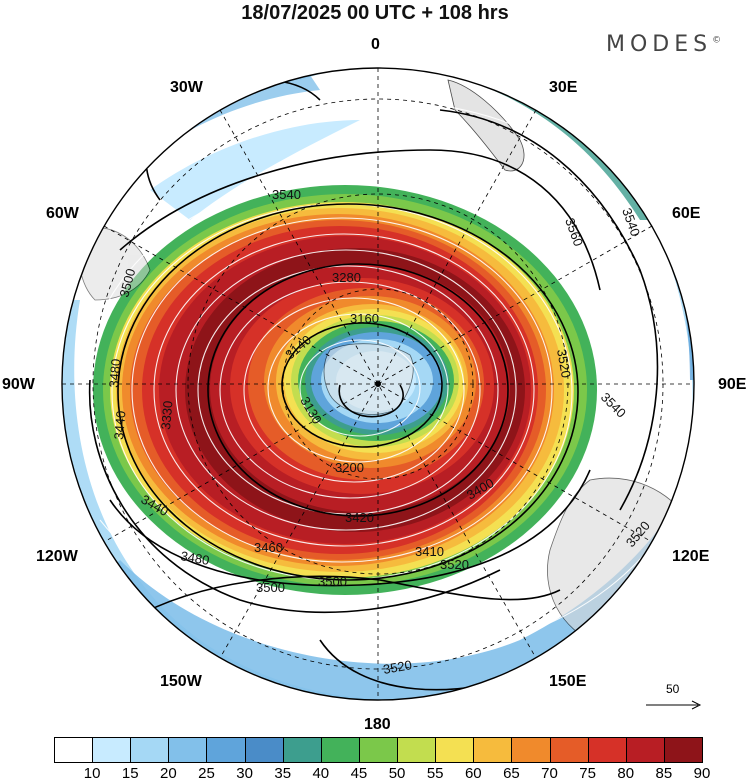 The height and width of the screenshot is (782, 750). Describe the element at coordinates (286, 194) in the screenshot. I see `contour-label: 3540` at that location.